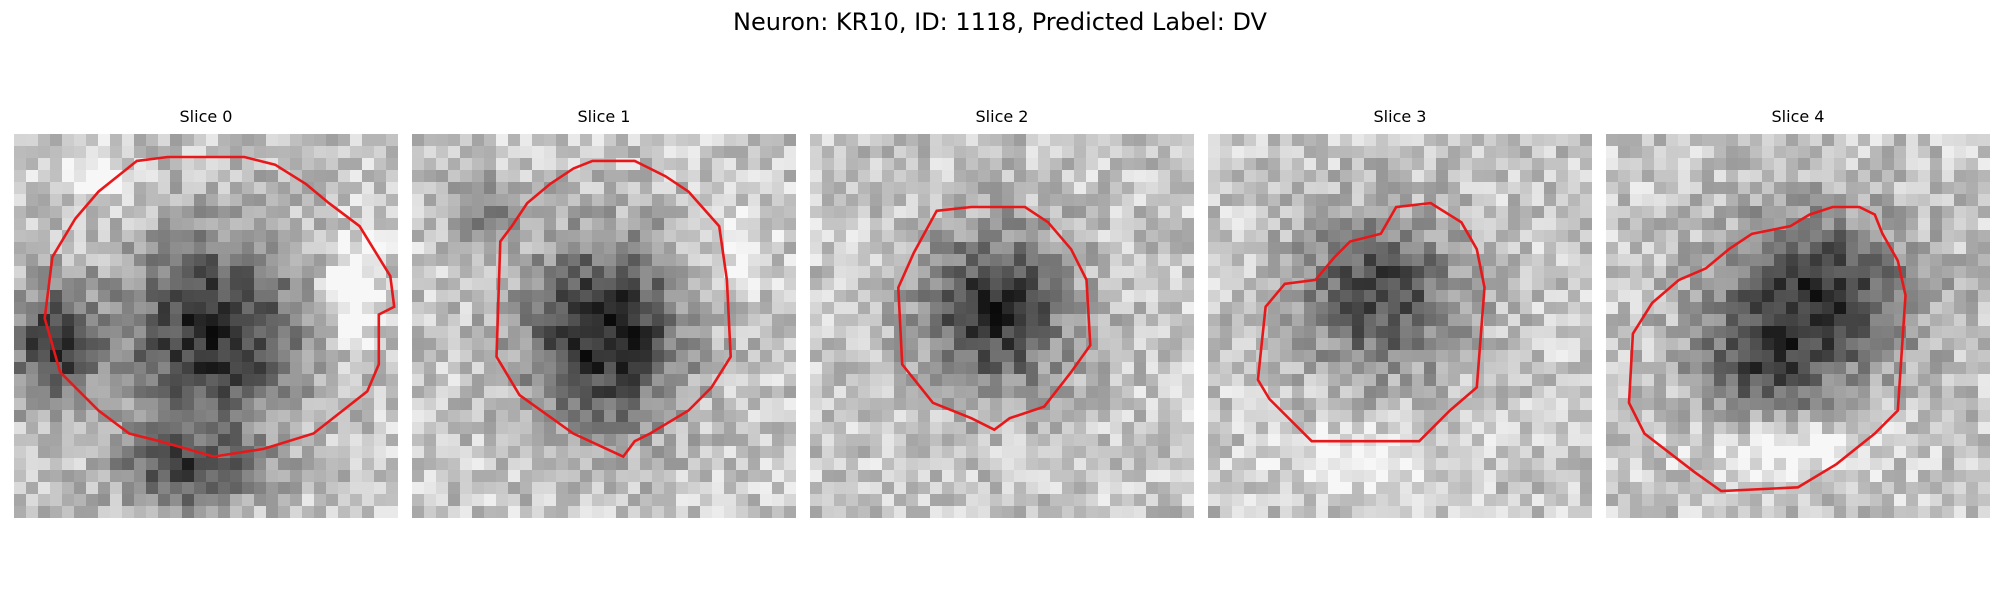  I want to click on slice-title: Slice 1, so click(604, 116).